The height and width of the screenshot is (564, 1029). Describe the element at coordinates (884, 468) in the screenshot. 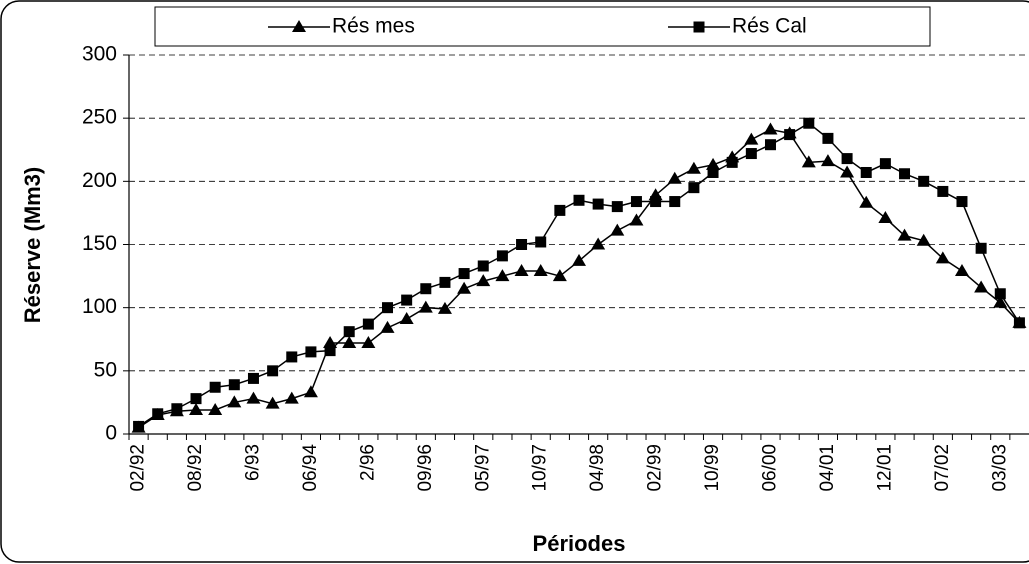

I see `x-tick-label: 12/01` at that location.